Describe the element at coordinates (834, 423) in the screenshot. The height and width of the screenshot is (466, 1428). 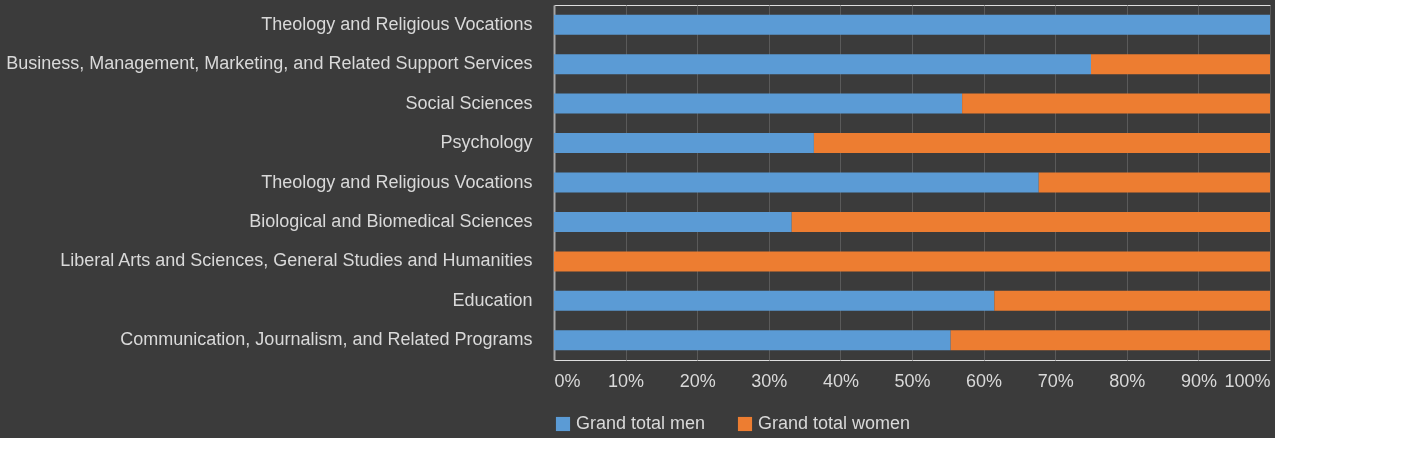
I see `legend-label: Grand total women` at that location.